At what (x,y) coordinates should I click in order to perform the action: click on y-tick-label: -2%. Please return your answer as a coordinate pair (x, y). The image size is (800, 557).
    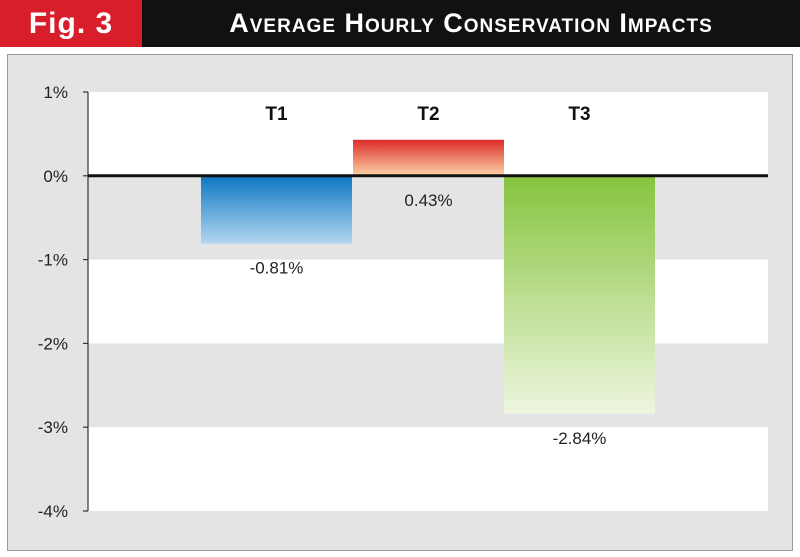
    Looking at the image, I should click on (53, 343).